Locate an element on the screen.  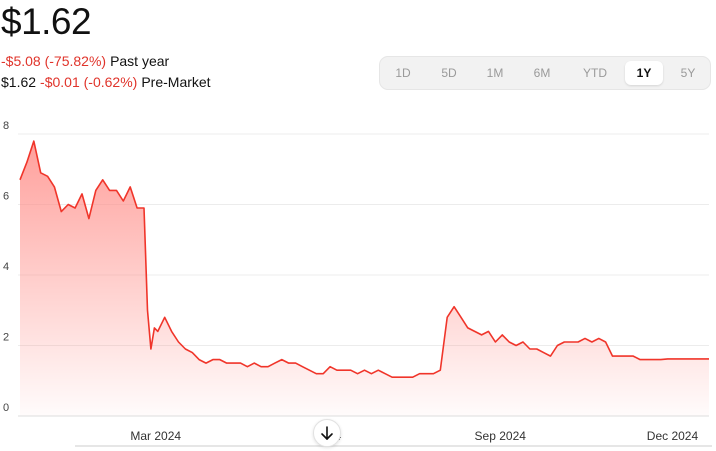
range-5d-button: 5D is located at coordinates (449, 73).